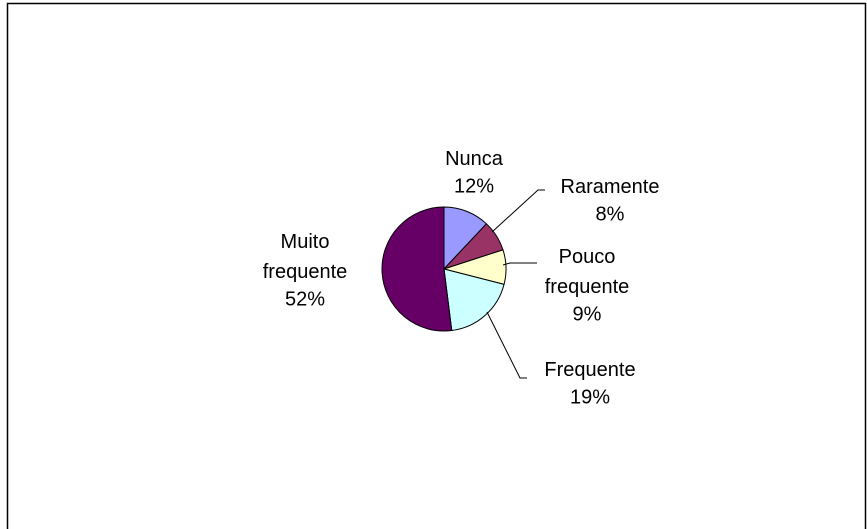  I want to click on label-line: Frequente, so click(589, 370).